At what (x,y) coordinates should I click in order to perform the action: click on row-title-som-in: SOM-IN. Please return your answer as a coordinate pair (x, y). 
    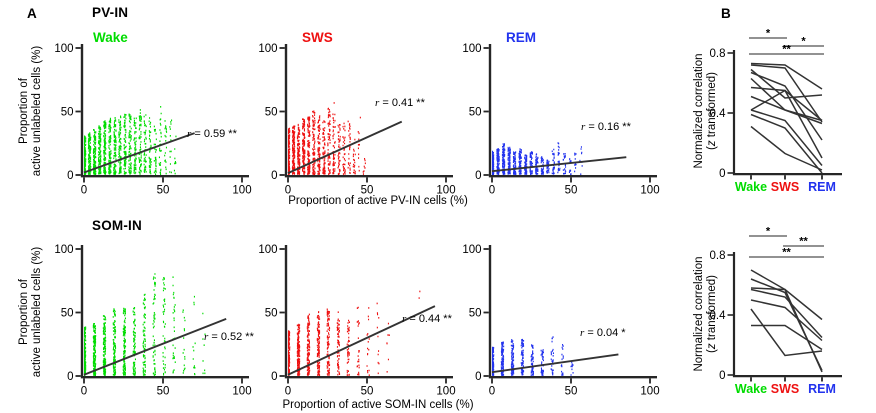
    Looking at the image, I should click on (117, 225).